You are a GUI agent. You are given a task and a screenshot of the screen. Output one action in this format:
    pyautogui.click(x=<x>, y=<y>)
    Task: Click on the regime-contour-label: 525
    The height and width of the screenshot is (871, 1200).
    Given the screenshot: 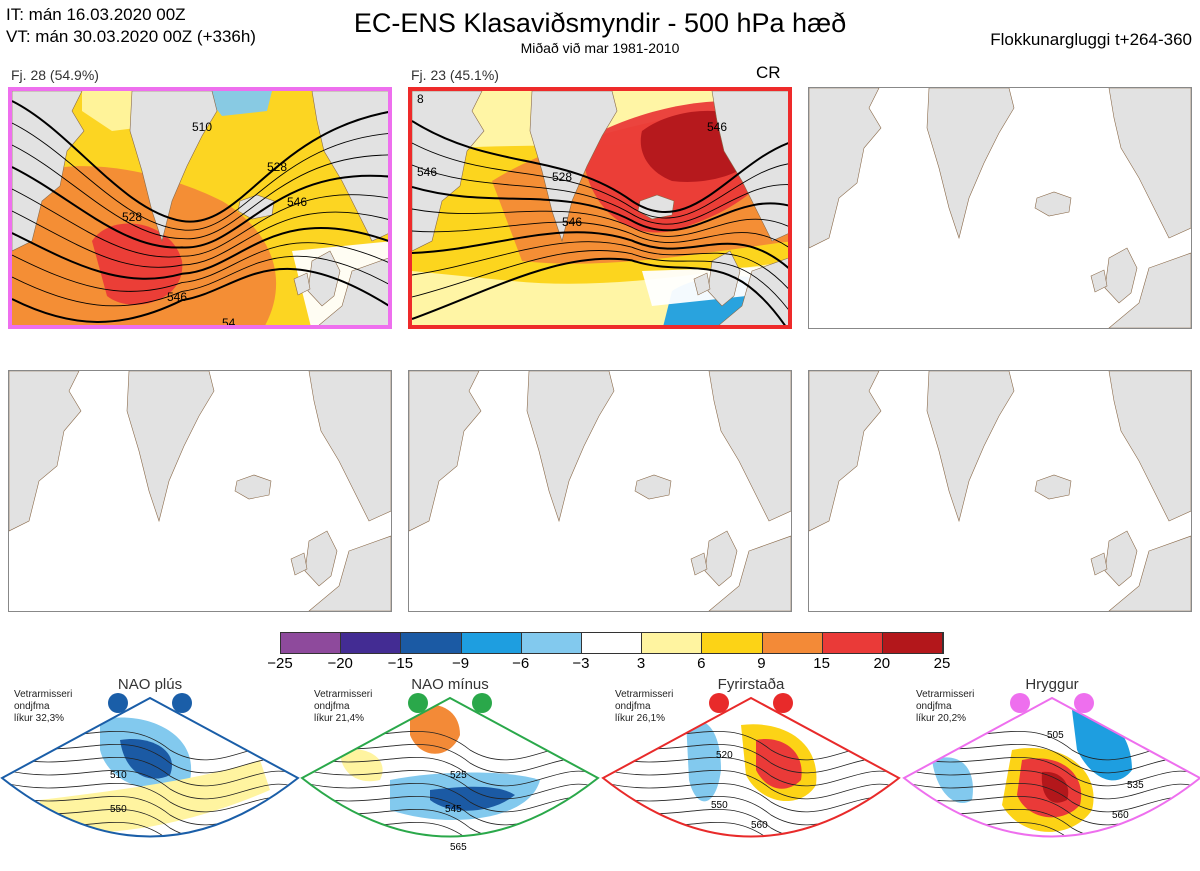 What is the action you would take?
    pyautogui.click(x=458, y=775)
    